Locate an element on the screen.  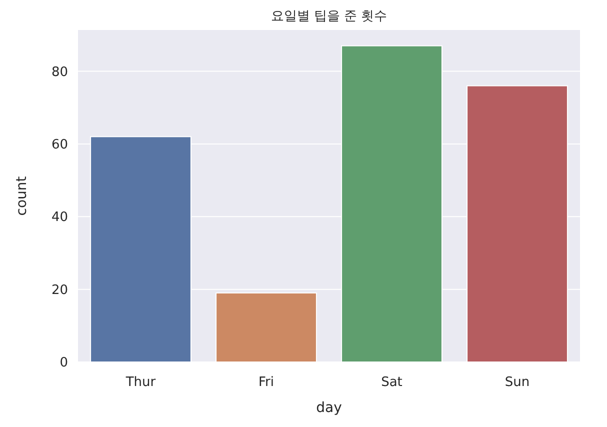
y-tick-label: 40 is located at coordinates (59, 218).